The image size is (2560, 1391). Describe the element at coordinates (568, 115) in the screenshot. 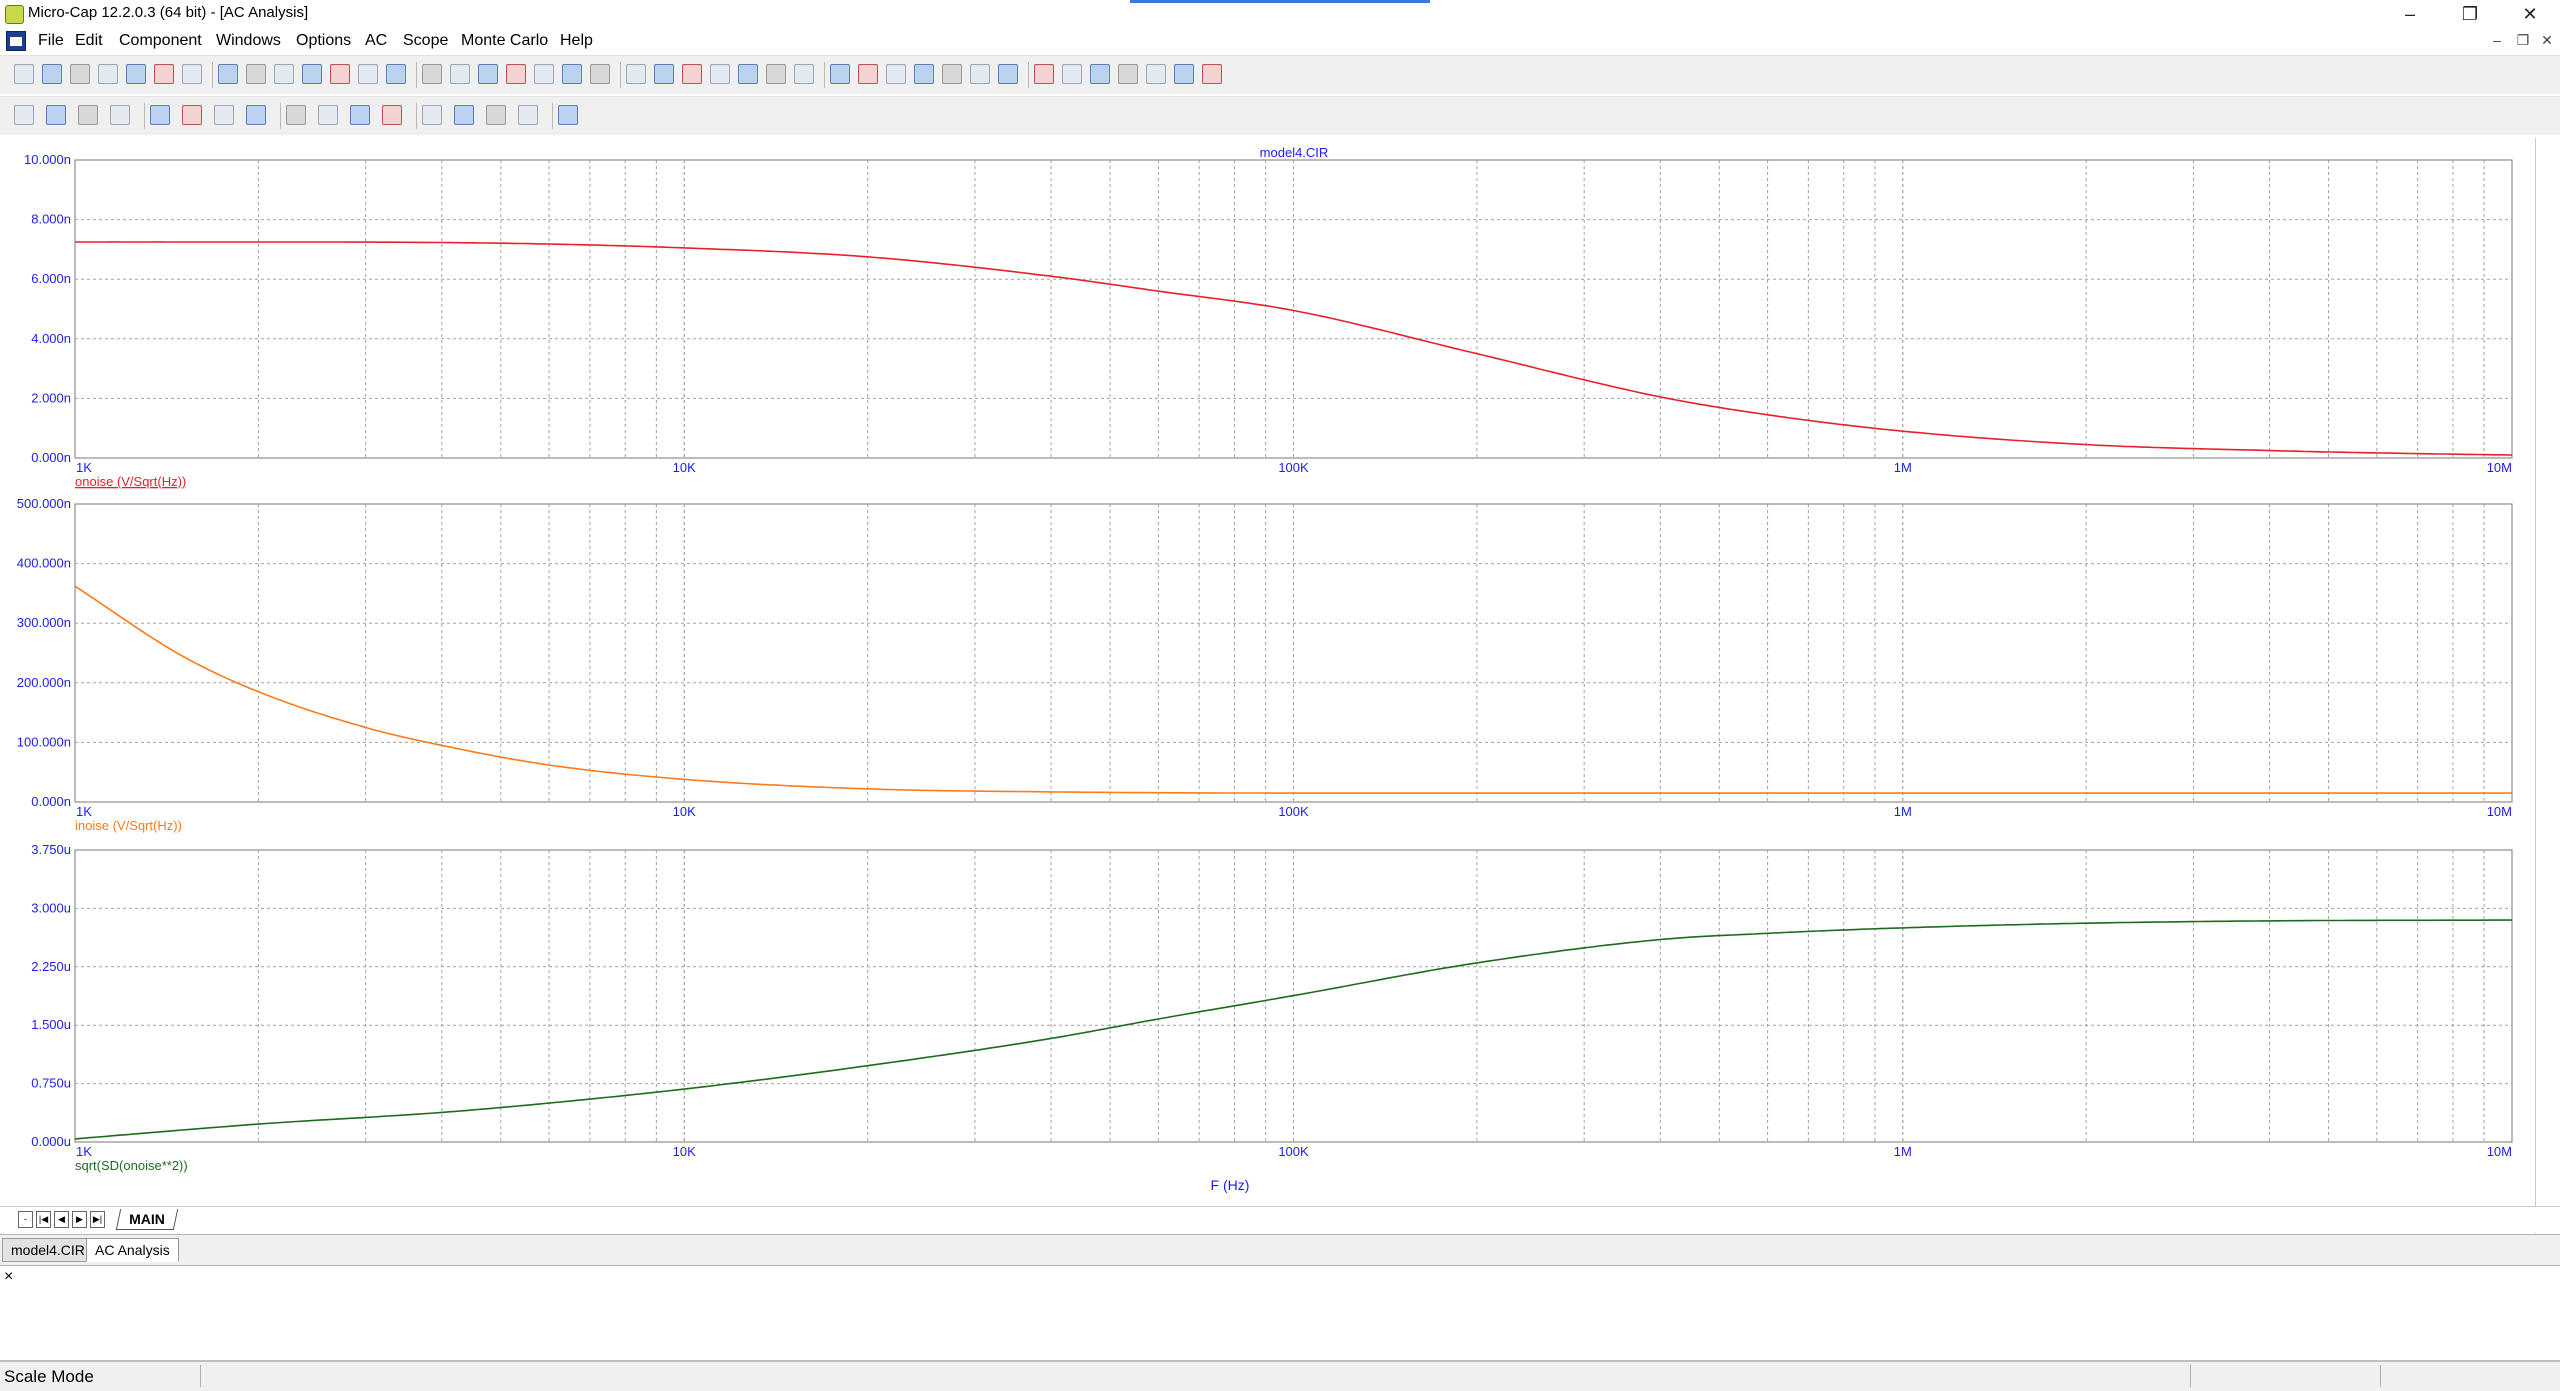

I see `align-right-icon` at that location.